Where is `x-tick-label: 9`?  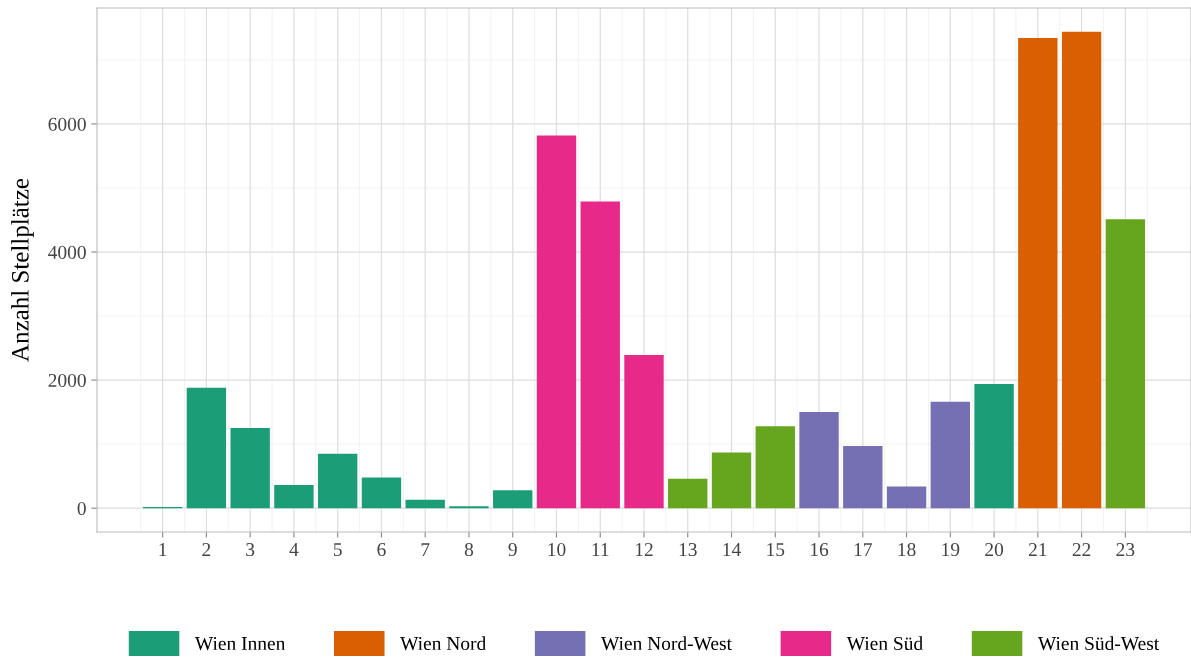 x-tick-label: 9 is located at coordinates (512, 550).